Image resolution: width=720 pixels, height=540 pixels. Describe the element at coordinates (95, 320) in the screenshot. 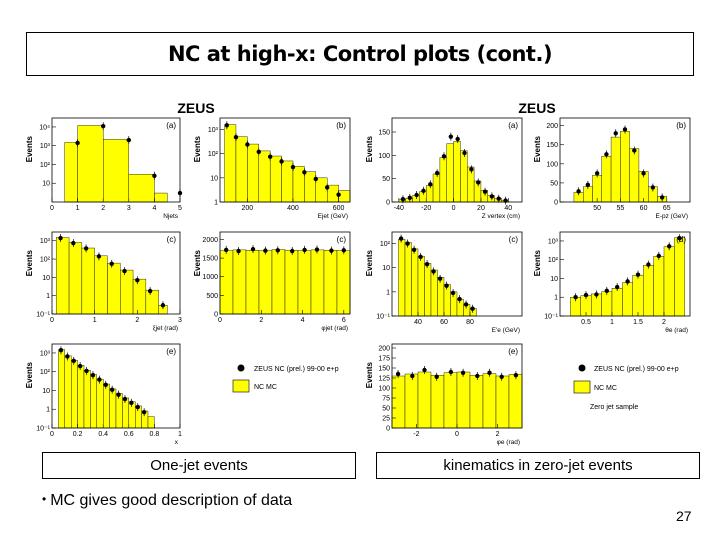

I see `x-tick-label: 1` at that location.